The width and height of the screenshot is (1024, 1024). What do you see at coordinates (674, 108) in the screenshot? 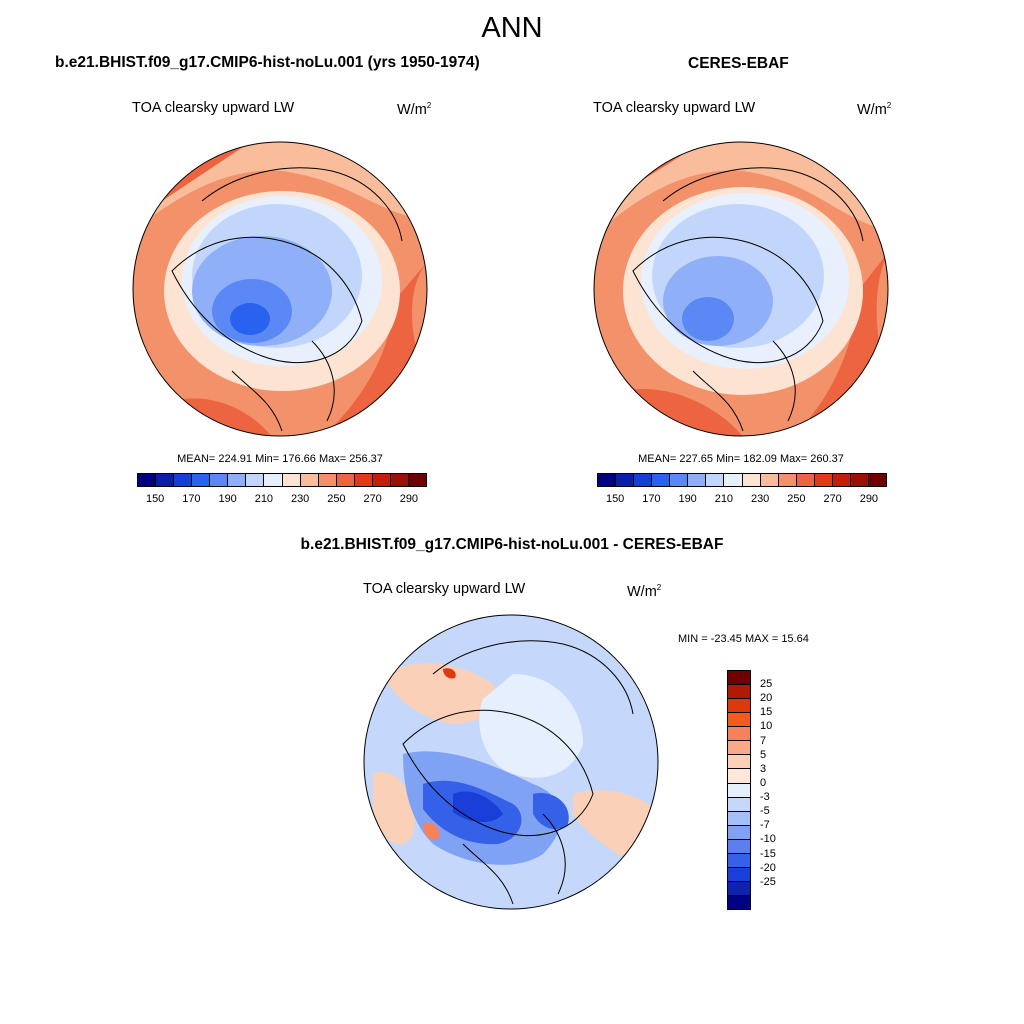
I see `obs-variable-label: TOA clearsky upward LW` at bounding box center [674, 108].